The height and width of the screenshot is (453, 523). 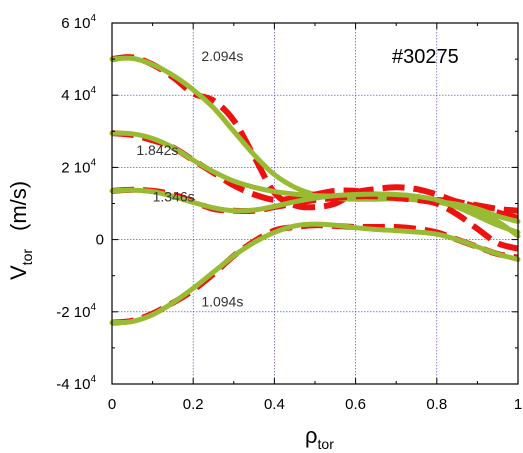 I want to click on y-tick-mantissa: 6 10, so click(x=75, y=23).